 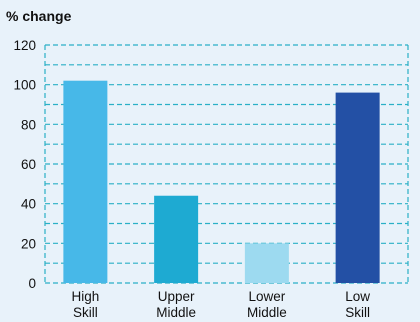 What do you see at coordinates (28, 124) in the screenshot?
I see `y-tick-label: 80` at bounding box center [28, 124].